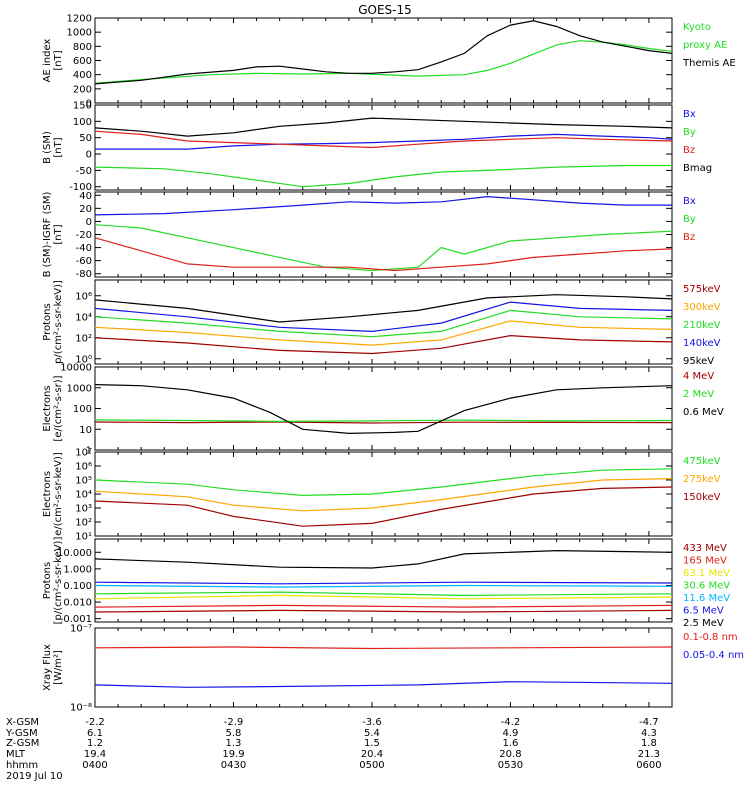  I want to click on legend-label-210kev: 210keV, so click(702, 325).